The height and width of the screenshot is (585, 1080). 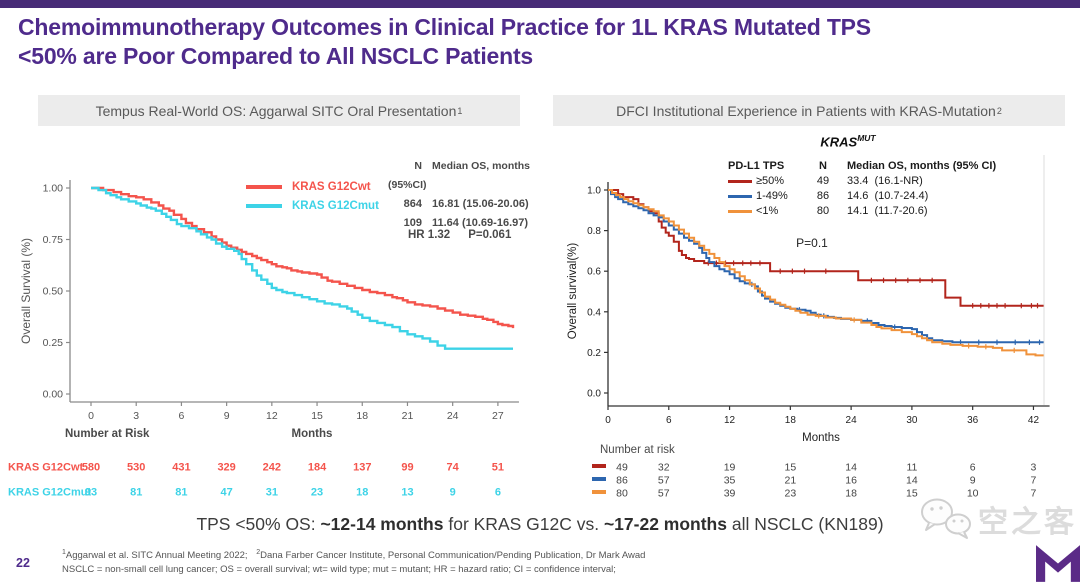 I want to click on y-tick-label: 0.8, so click(x=594, y=231).